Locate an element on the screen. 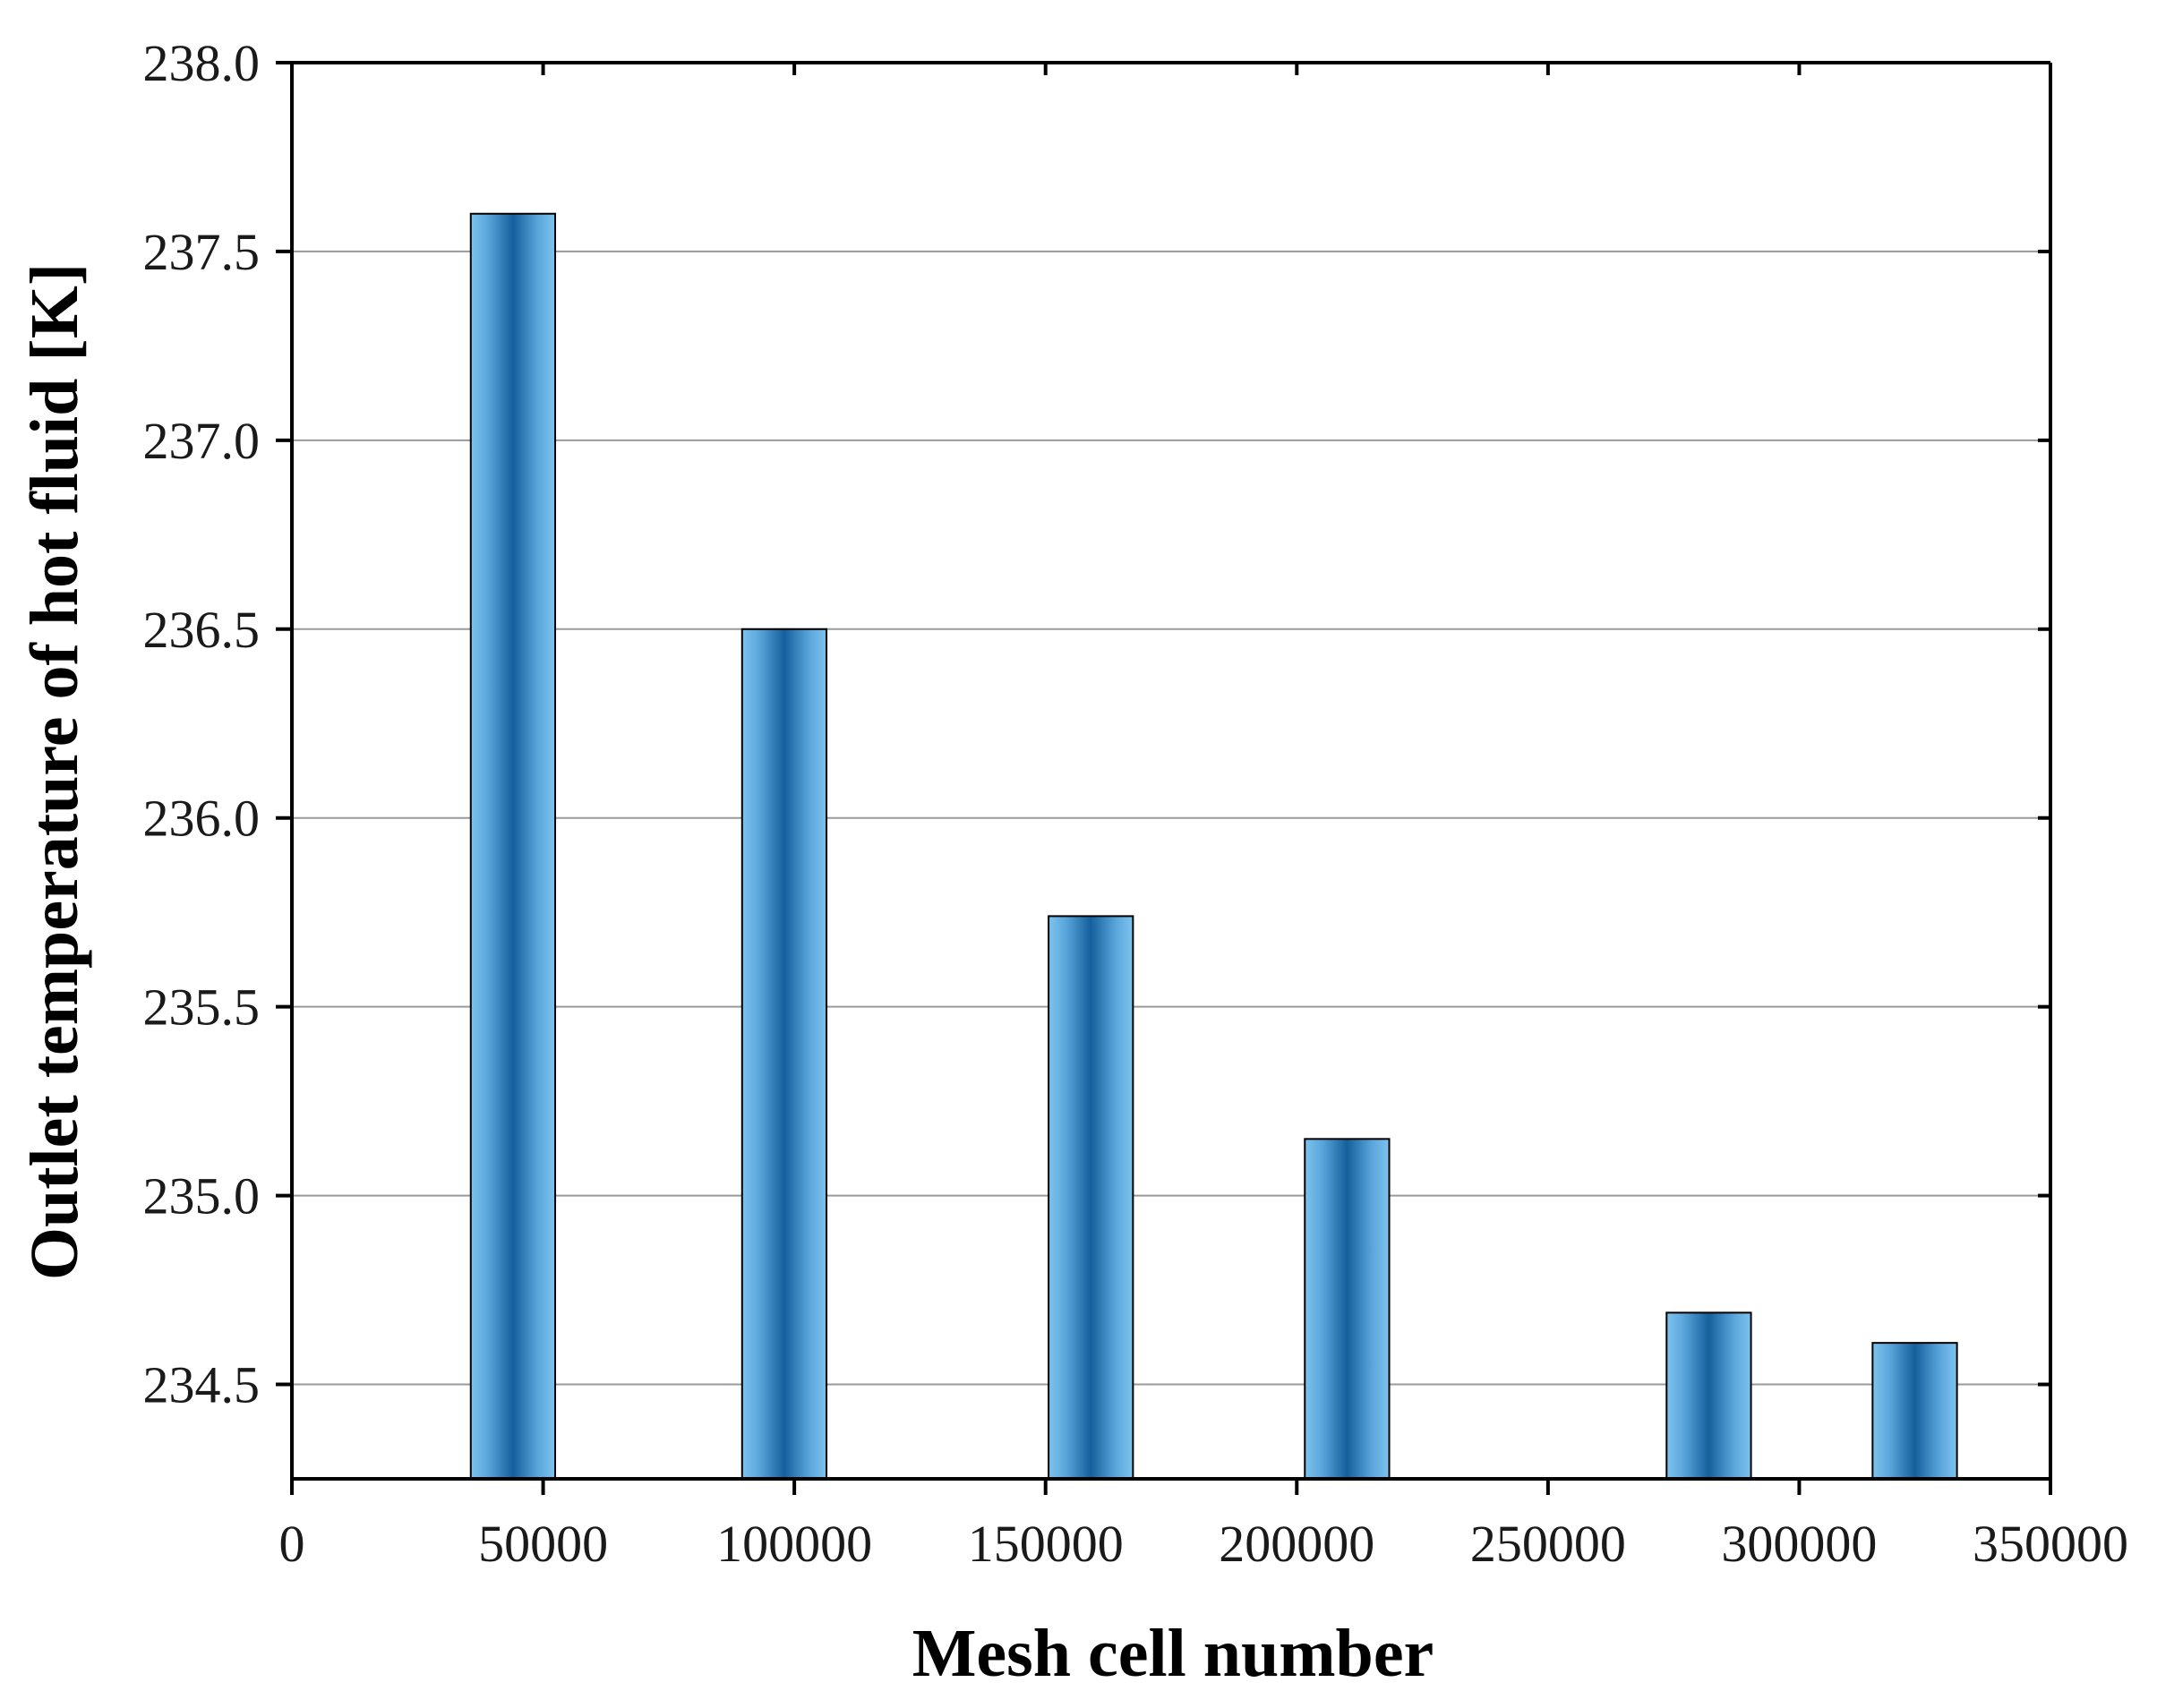  y-tick-label: 234.5 is located at coordinates (202, 1385).